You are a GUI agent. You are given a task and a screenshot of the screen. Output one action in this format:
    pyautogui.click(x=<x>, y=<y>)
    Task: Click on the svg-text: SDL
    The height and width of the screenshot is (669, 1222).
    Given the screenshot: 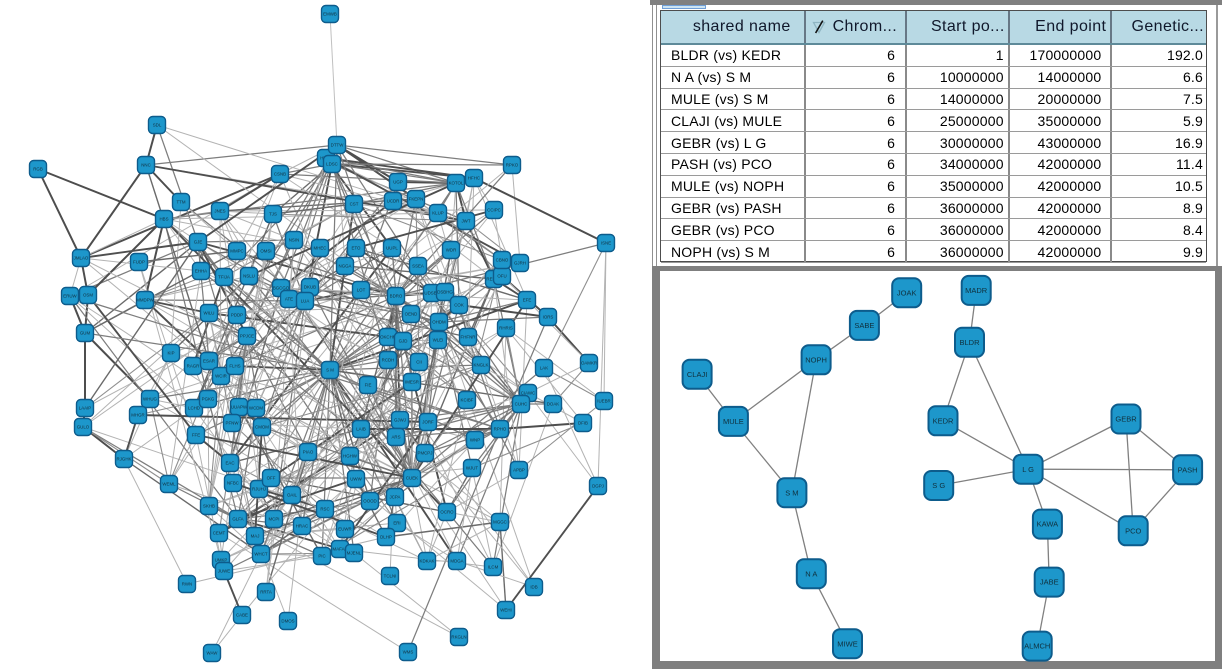 What is the action you would take?
    pyautogui.click(x=157, y=125)
    